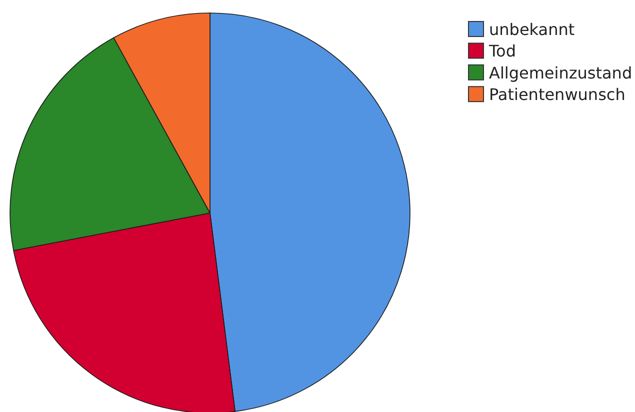 Image resolution: width=635 pixels, height=412 pixels. What do you see at coordinates (532, 29) in the screenshot?
I see `legend-label: unbekannt` at bounding box center [532, 29].